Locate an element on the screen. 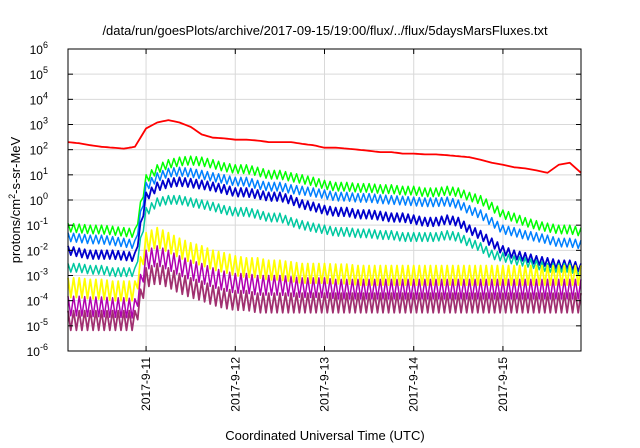 The width and height of the screenshot is (640, 448). y-tick-label: 10⁶ is located at coordinates (39, 48).